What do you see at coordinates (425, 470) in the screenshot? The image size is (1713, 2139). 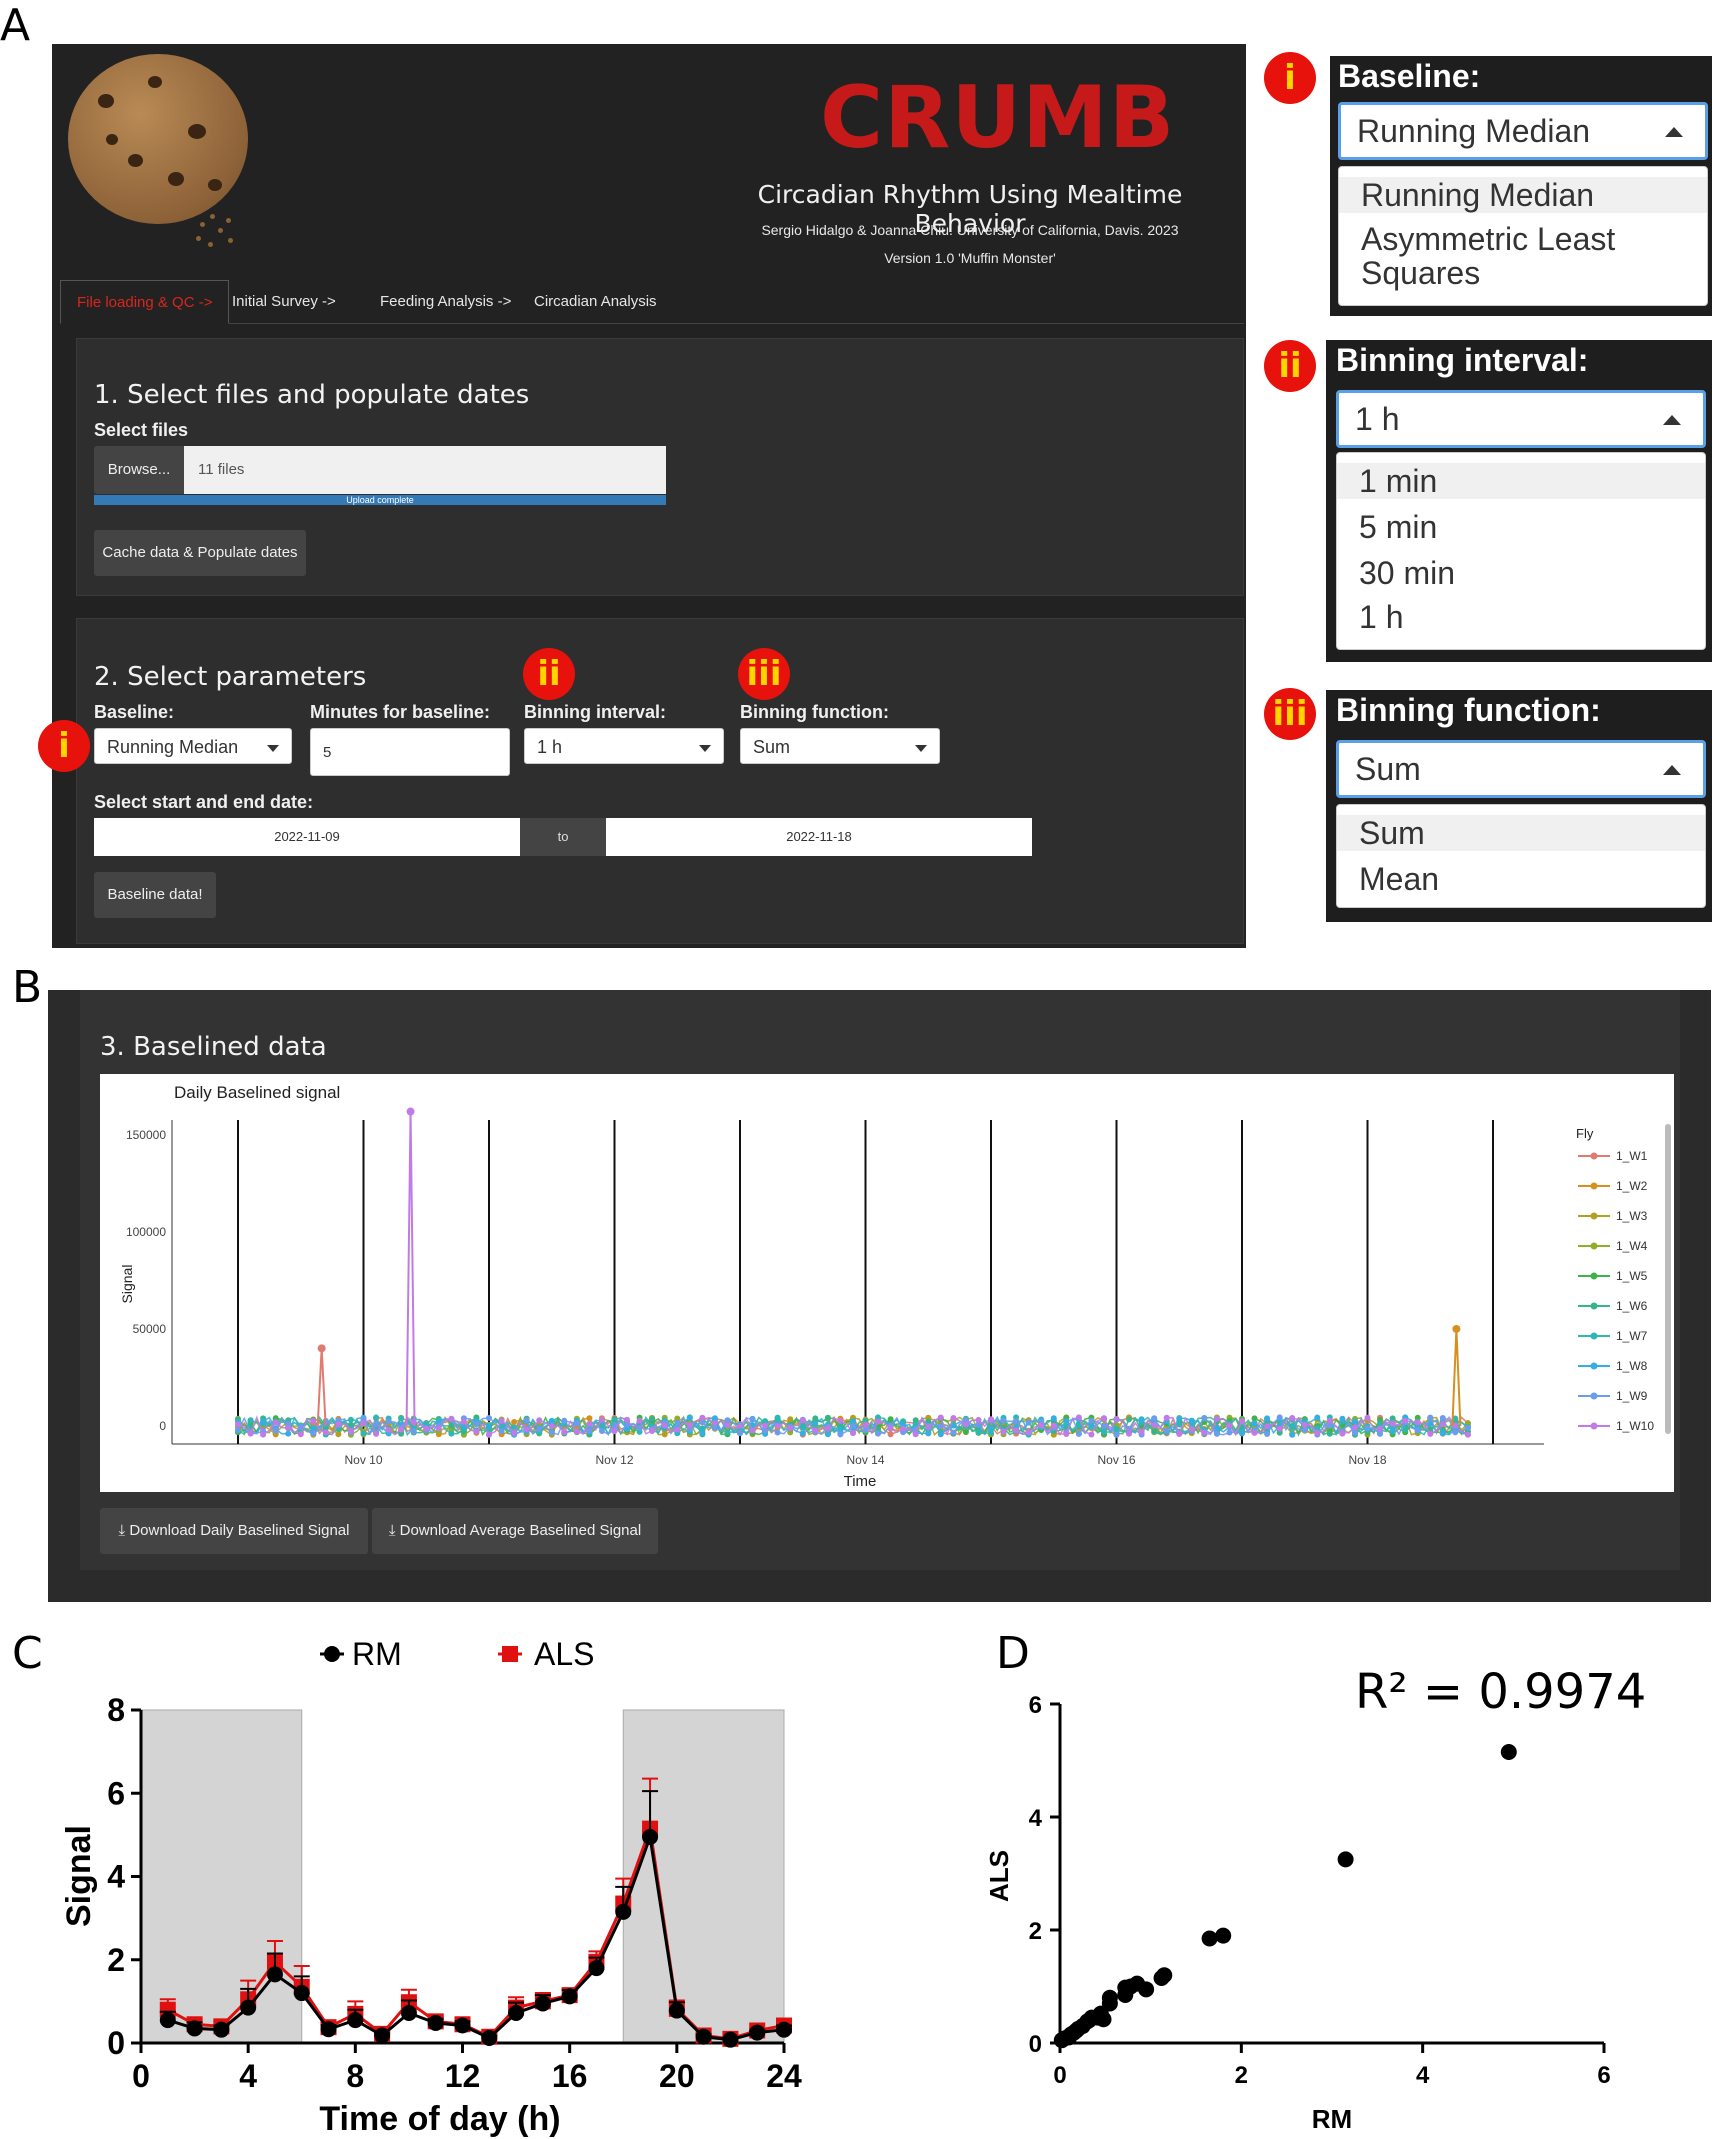 I see `files-input: 11 files` at bounding box center [425, 470].